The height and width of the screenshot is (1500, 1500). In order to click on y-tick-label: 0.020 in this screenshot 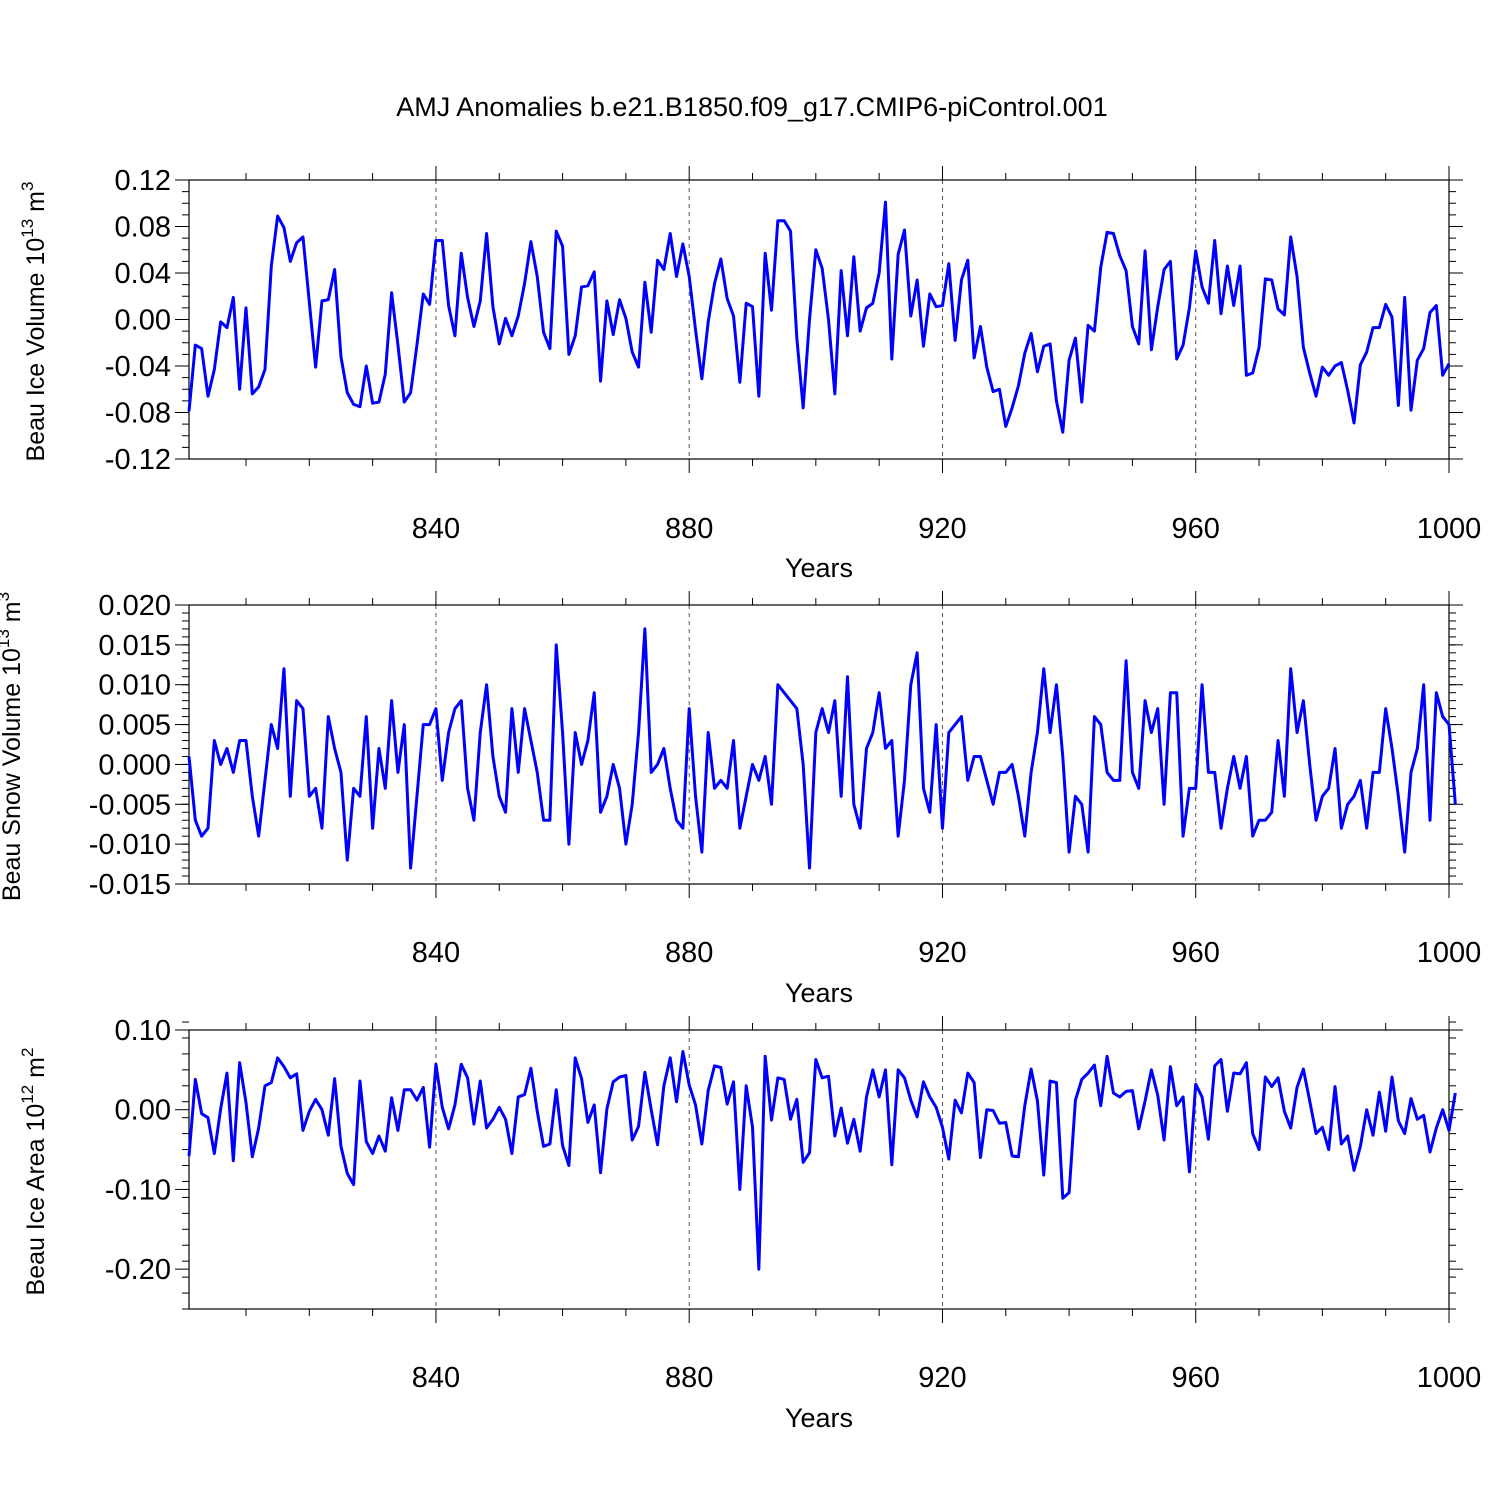, I will do `click(134, 606)`.